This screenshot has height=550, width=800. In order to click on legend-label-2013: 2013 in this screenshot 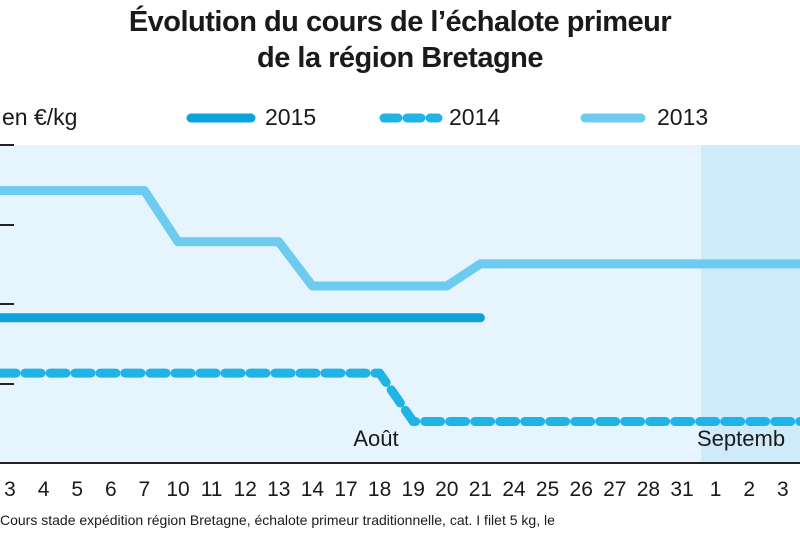, I will do `click(683, 117)`.